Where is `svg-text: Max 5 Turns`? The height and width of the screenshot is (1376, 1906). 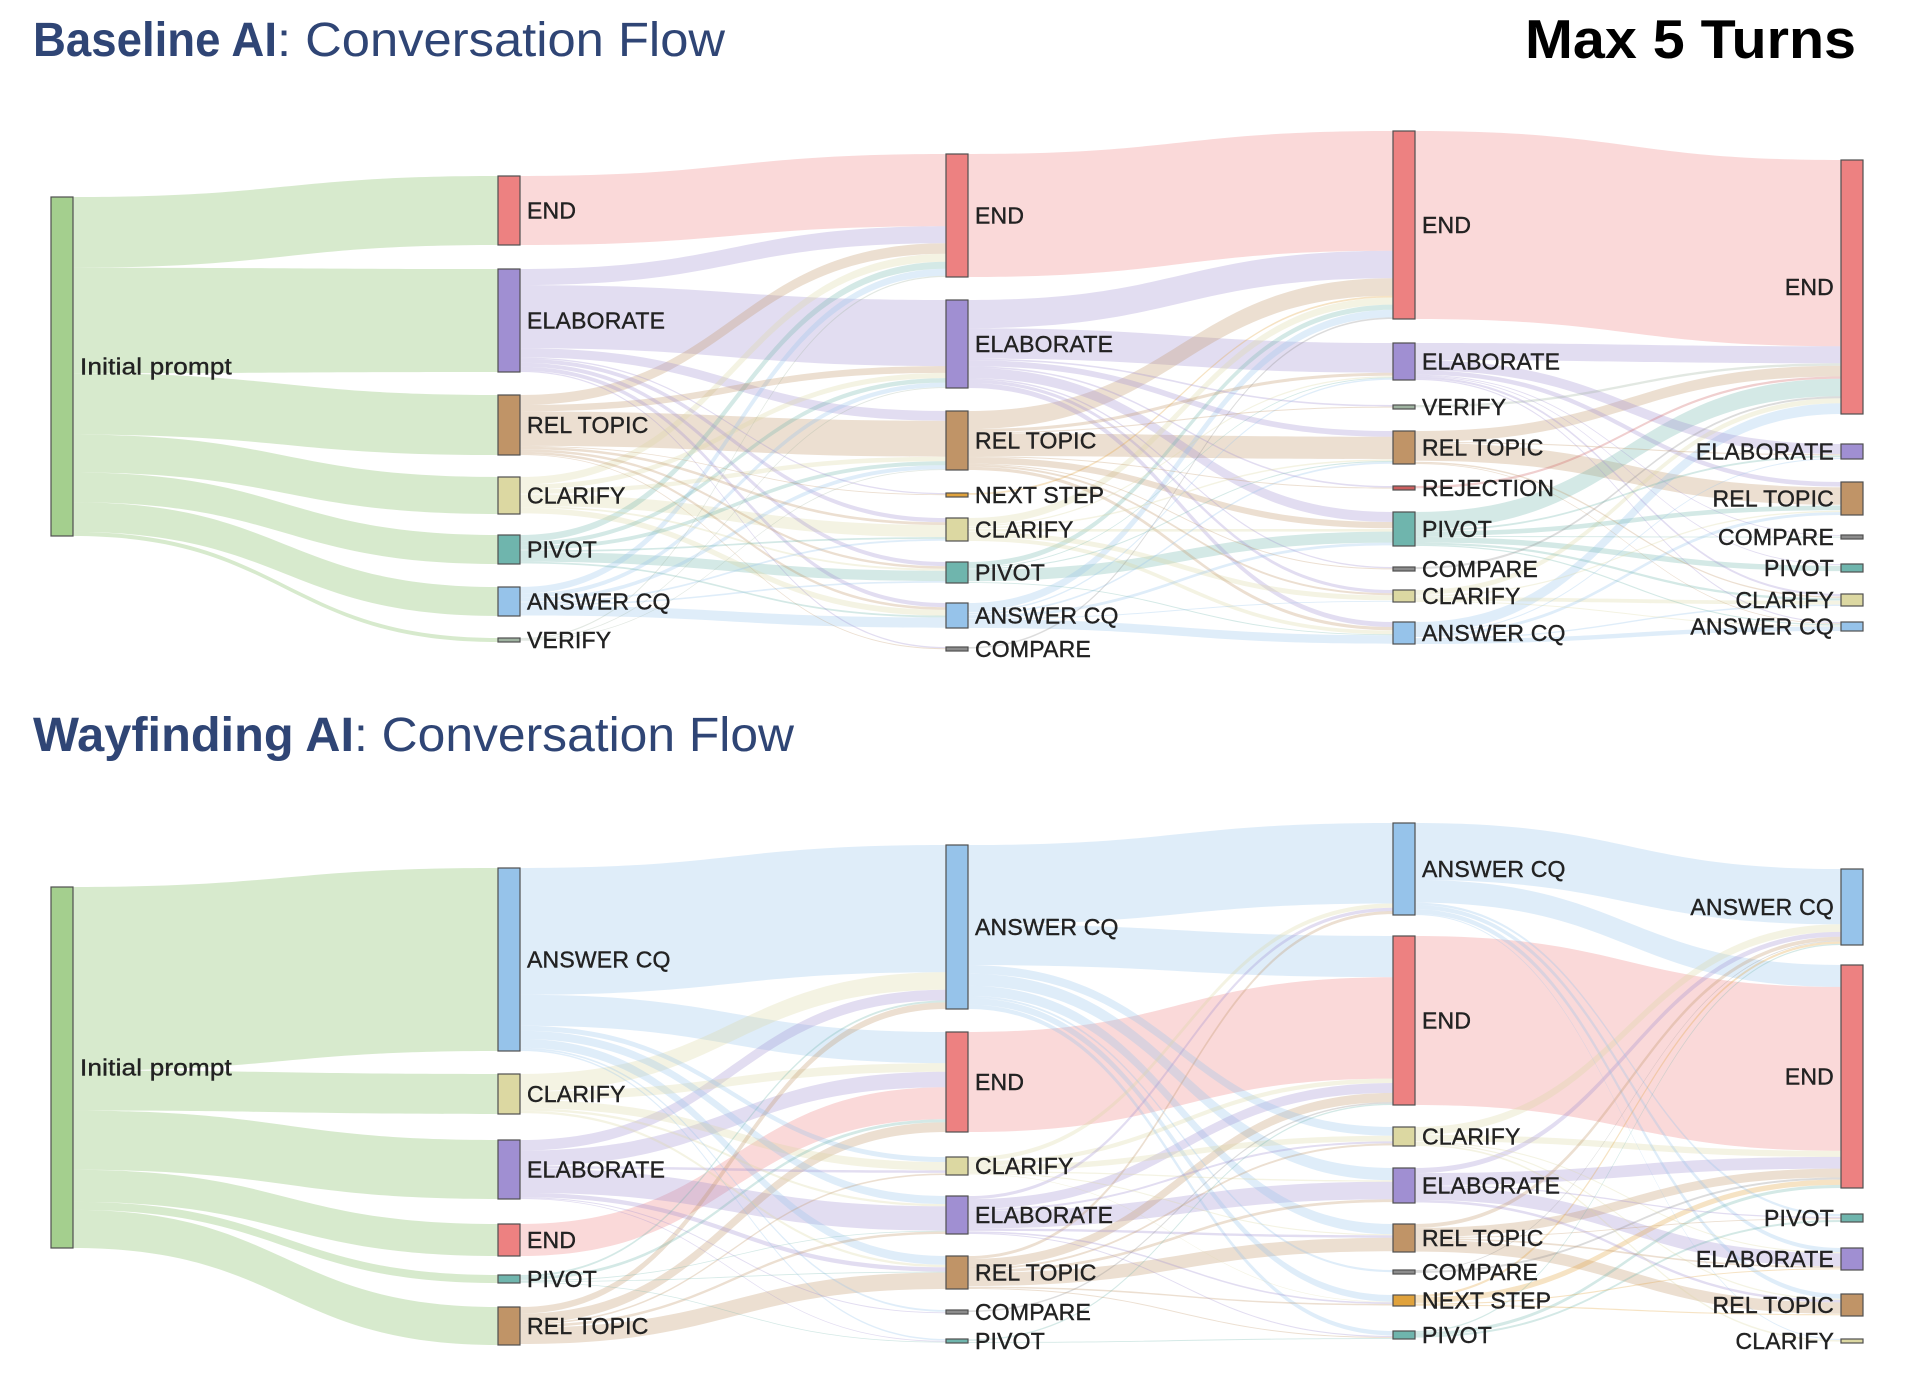 svg-text: Max 5 Turns is located at coordinates (1690, 39).